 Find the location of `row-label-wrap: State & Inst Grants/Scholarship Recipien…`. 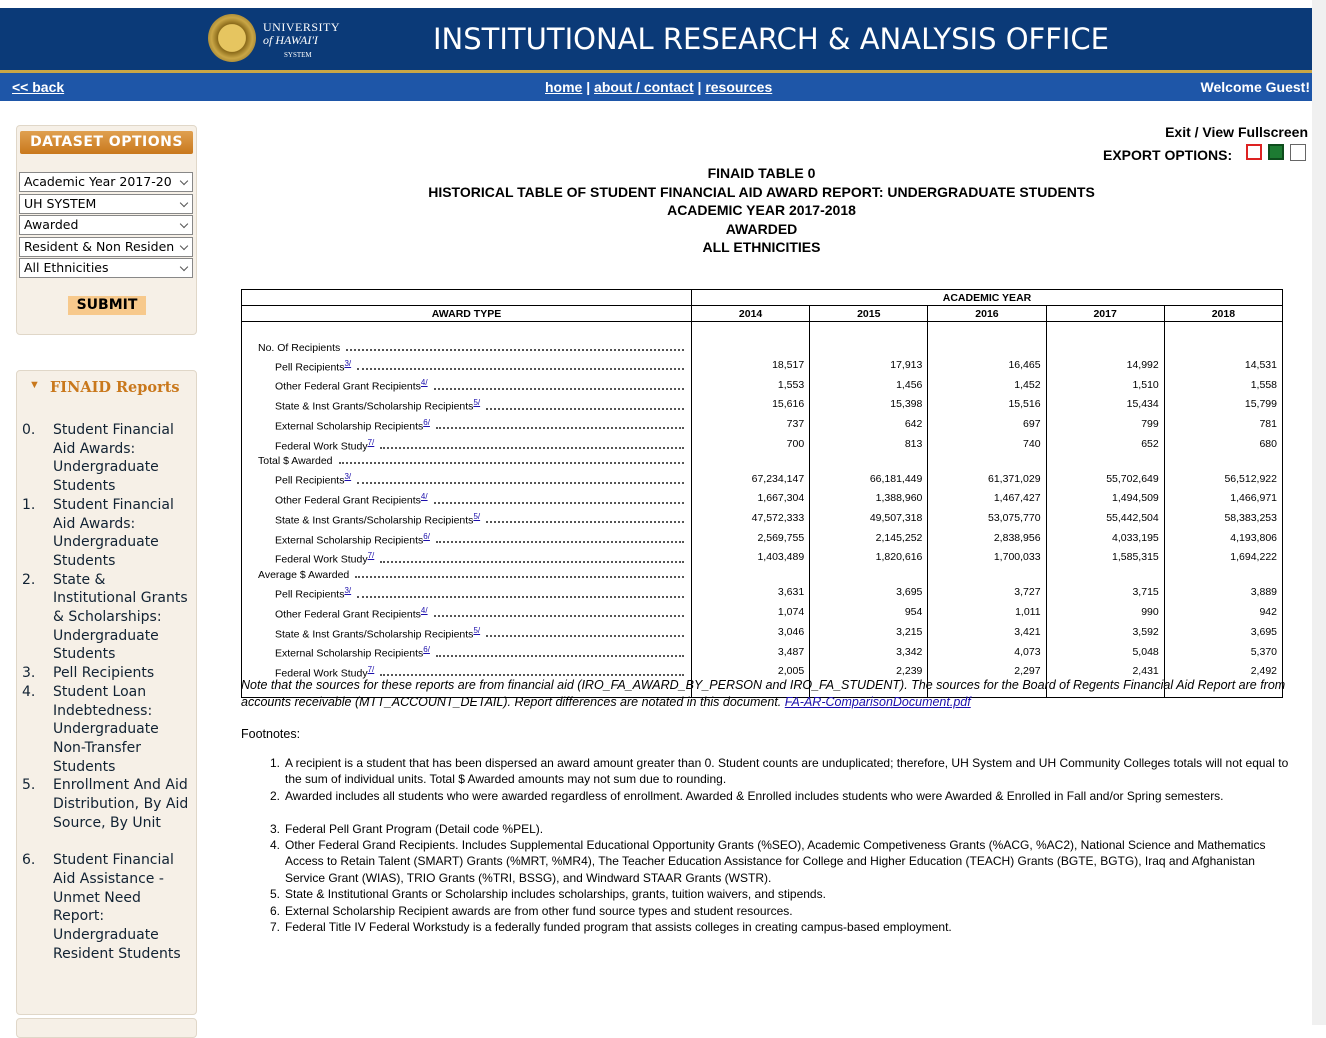

row-label-wrap: State & Inst Grants/Scholarship Recipien… is located at coordinates (377, 405).